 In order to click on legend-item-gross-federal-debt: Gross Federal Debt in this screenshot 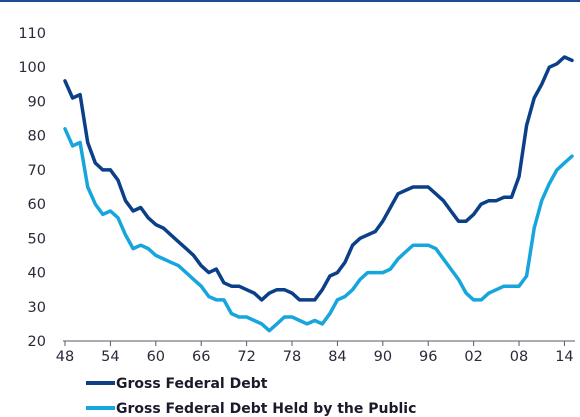, I will do `click(177, 384)`.